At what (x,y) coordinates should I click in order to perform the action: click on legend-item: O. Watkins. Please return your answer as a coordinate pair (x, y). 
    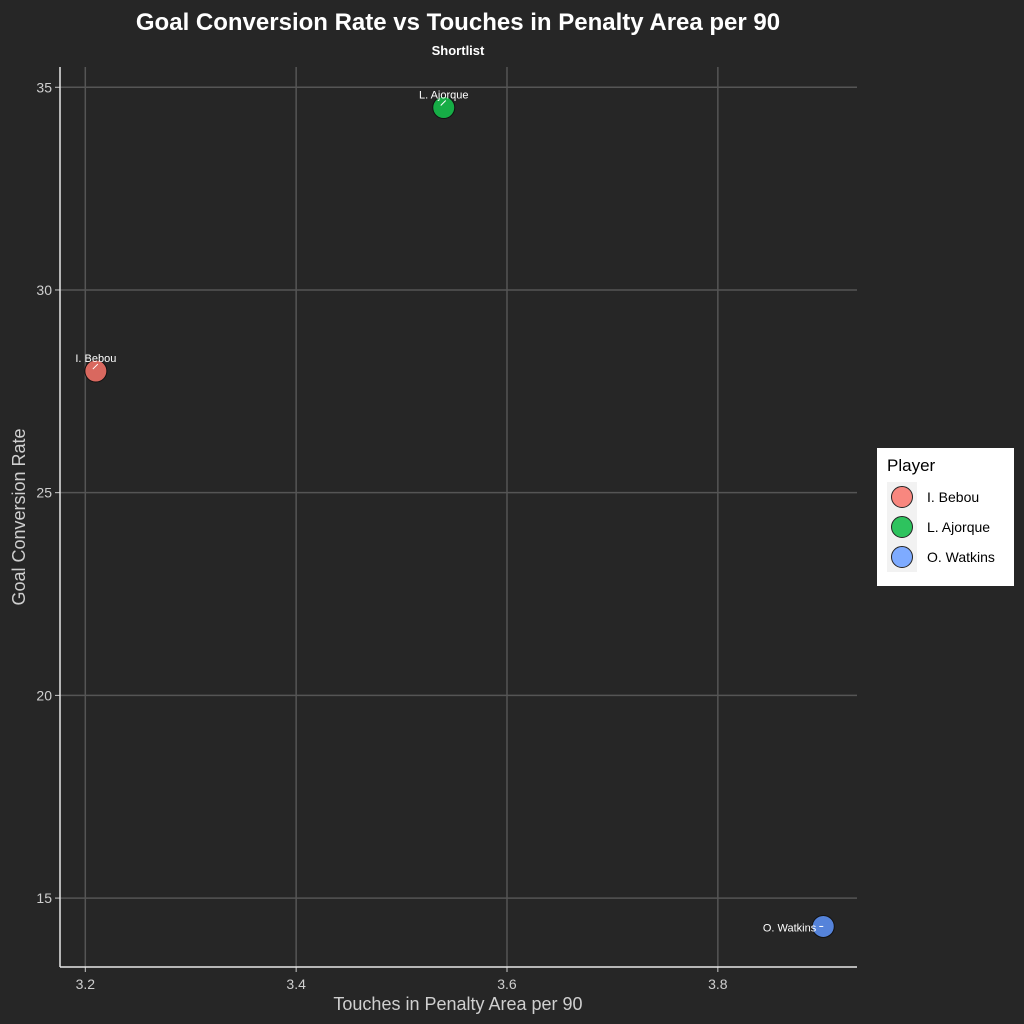
    Looking at the image, I should click on (945, 557).